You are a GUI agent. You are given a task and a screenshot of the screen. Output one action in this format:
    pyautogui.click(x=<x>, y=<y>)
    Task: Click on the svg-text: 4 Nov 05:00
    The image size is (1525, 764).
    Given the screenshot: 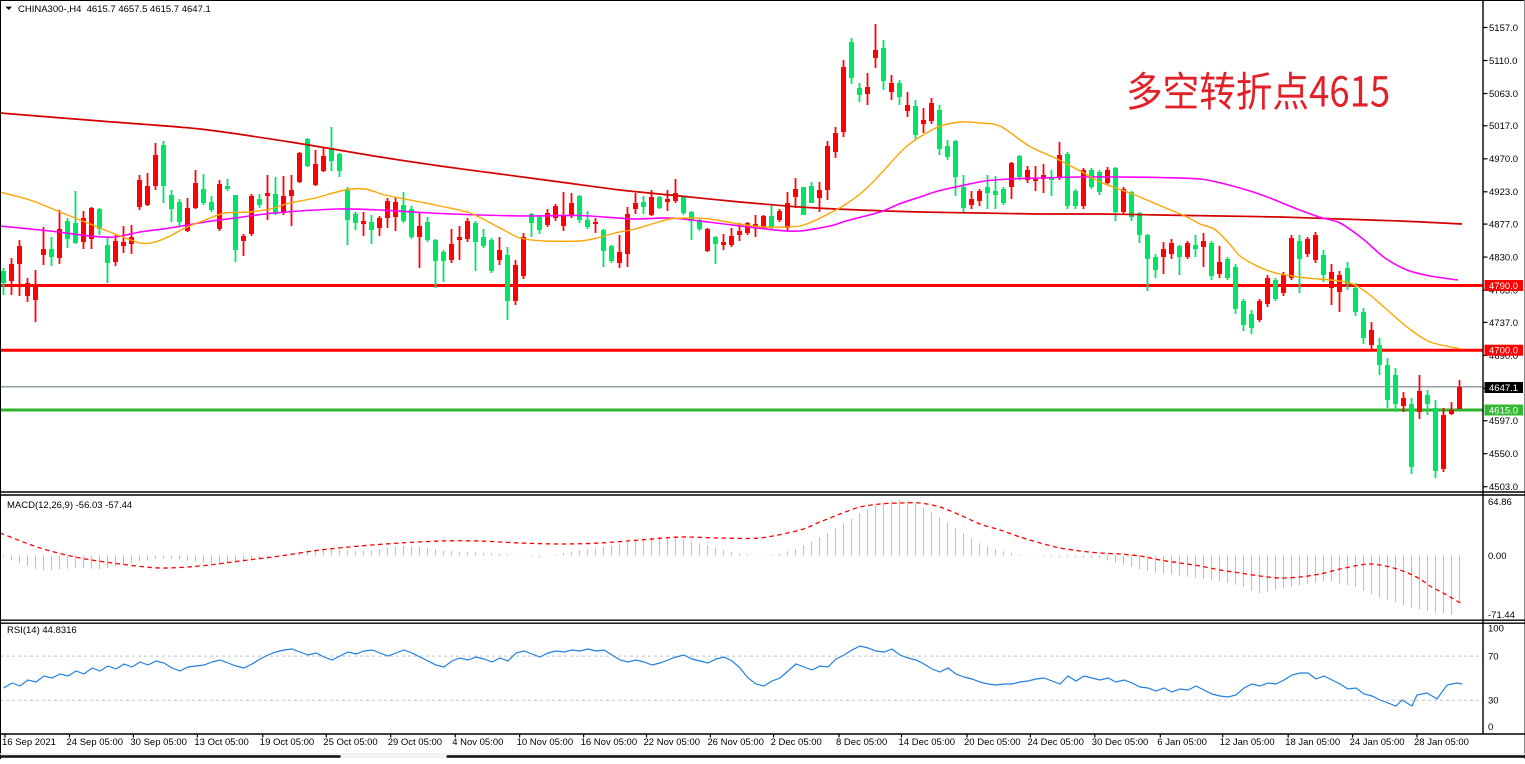 What is the action you would take?
    pyautogui.click(x=477, y=742)
    